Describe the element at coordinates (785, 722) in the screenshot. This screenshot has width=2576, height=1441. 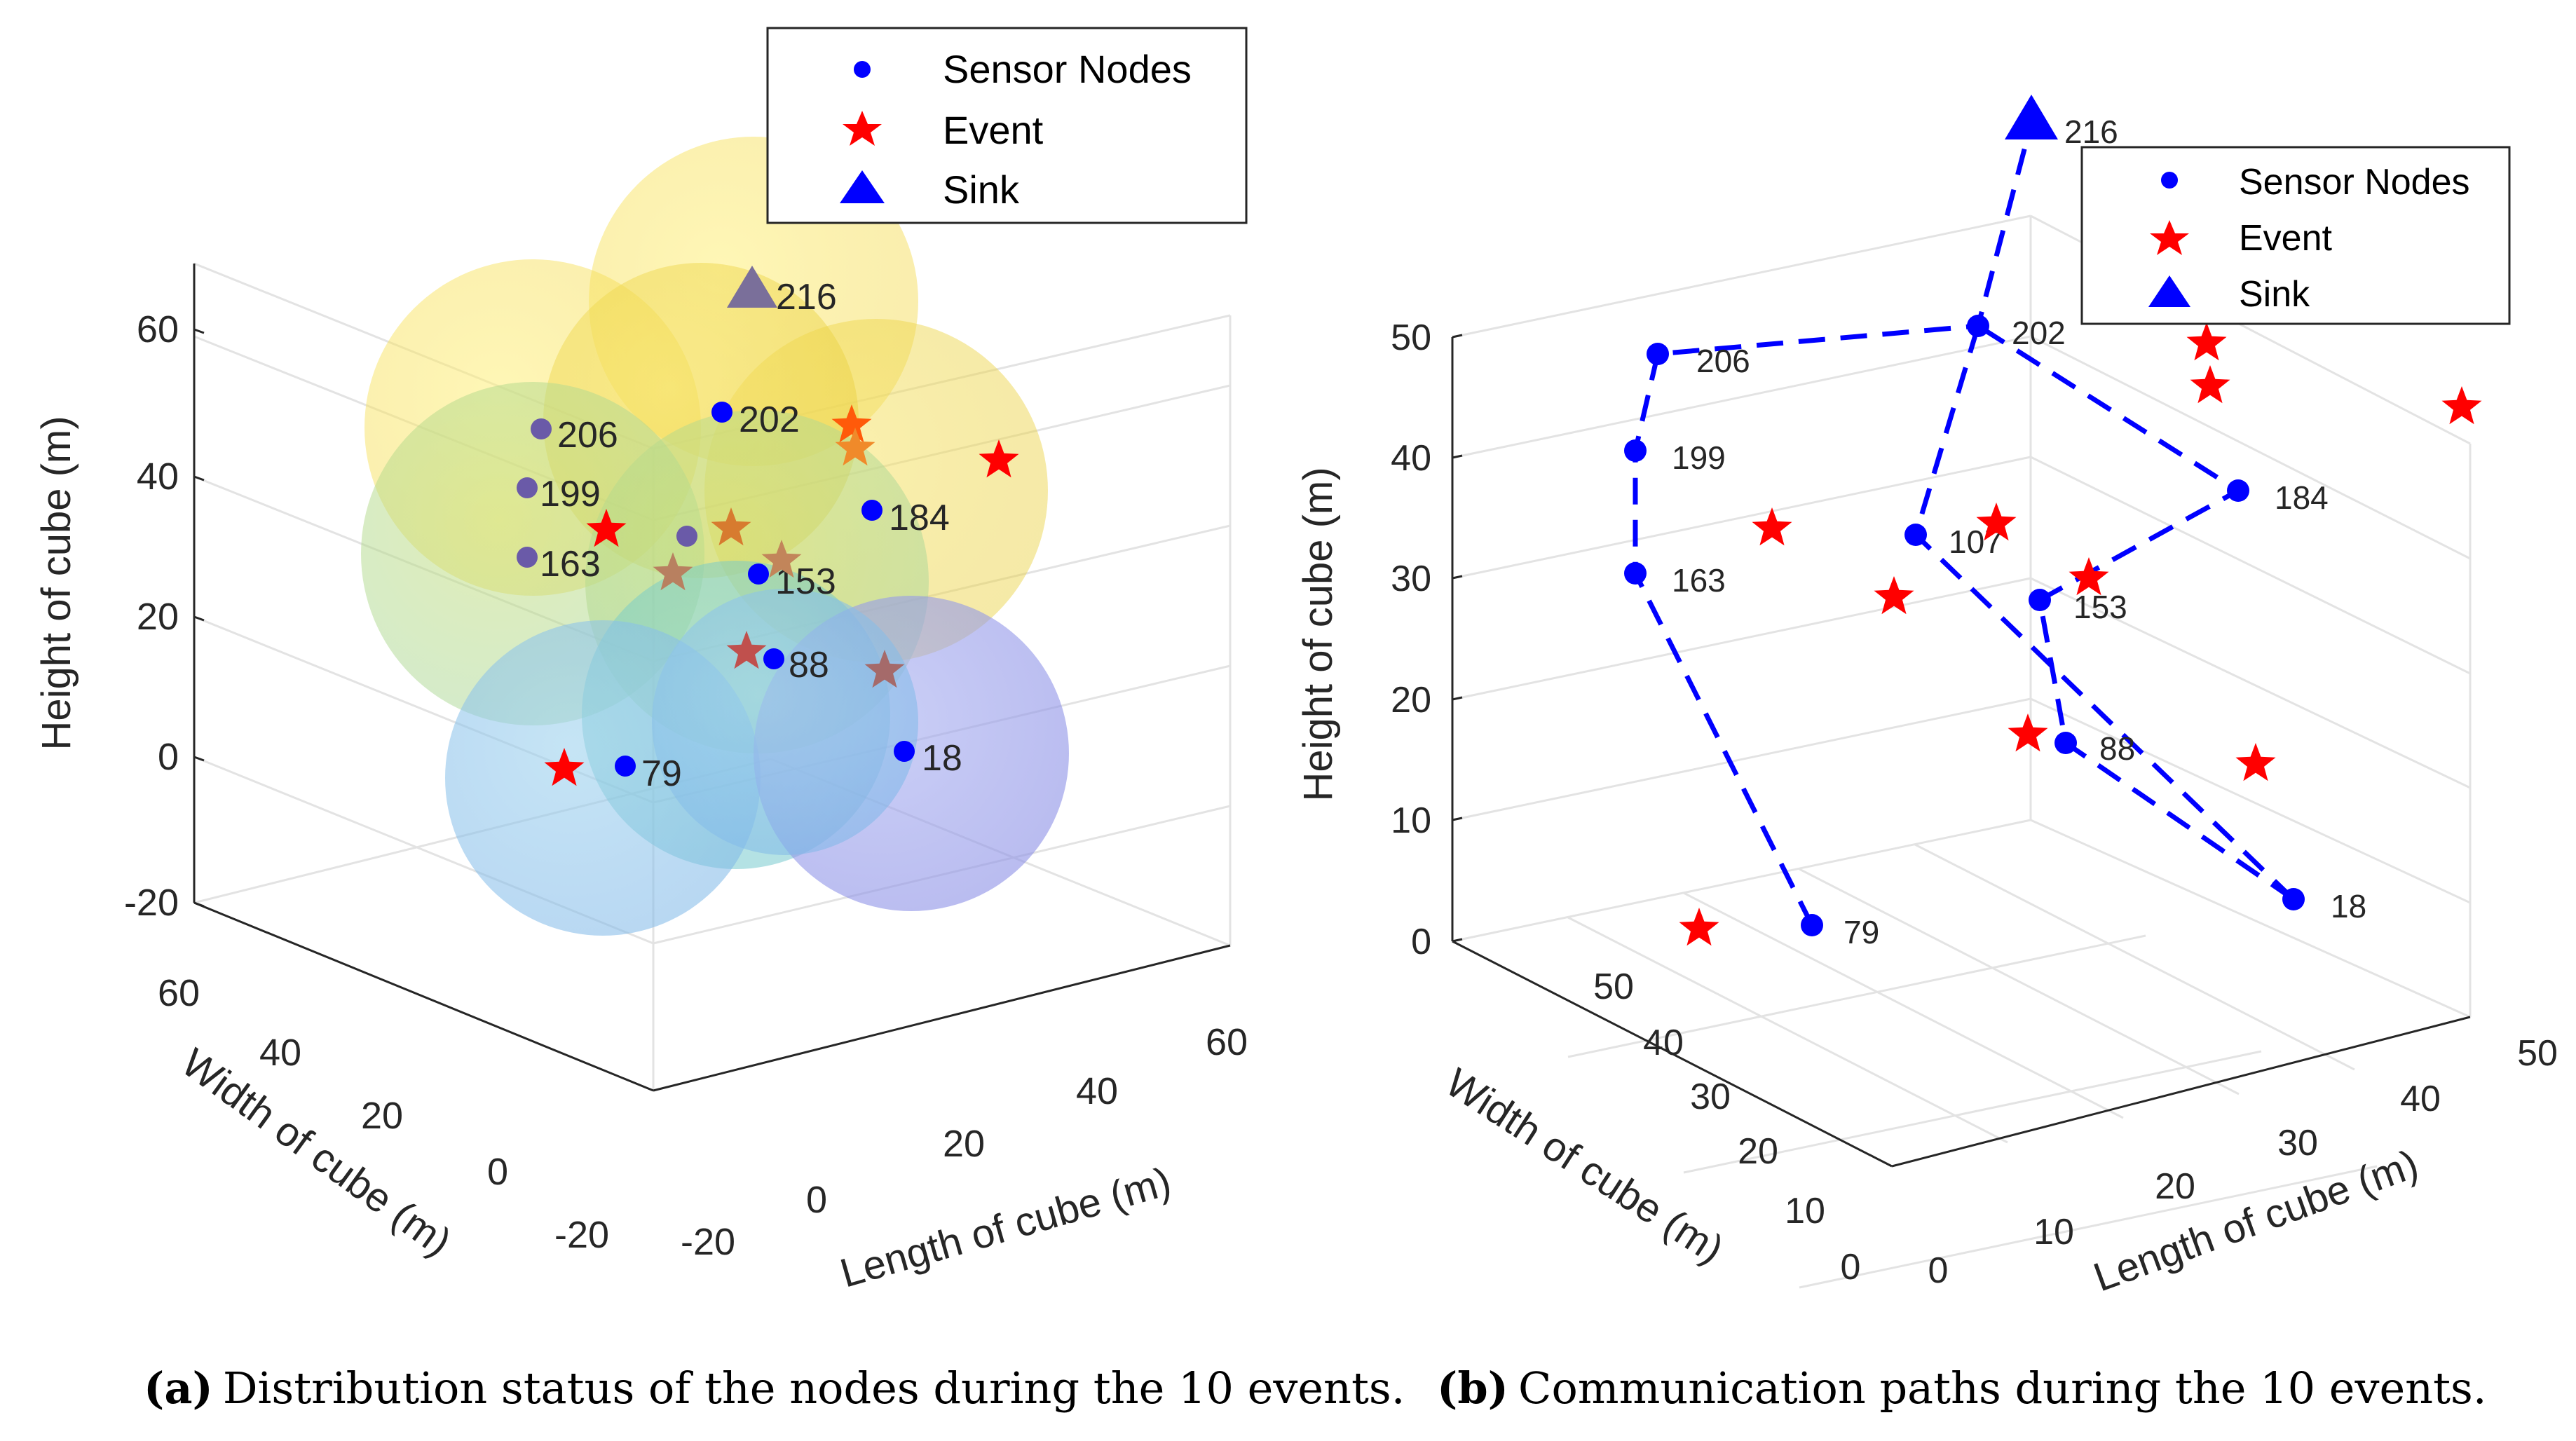
I see `coverage-sphere` at that location.